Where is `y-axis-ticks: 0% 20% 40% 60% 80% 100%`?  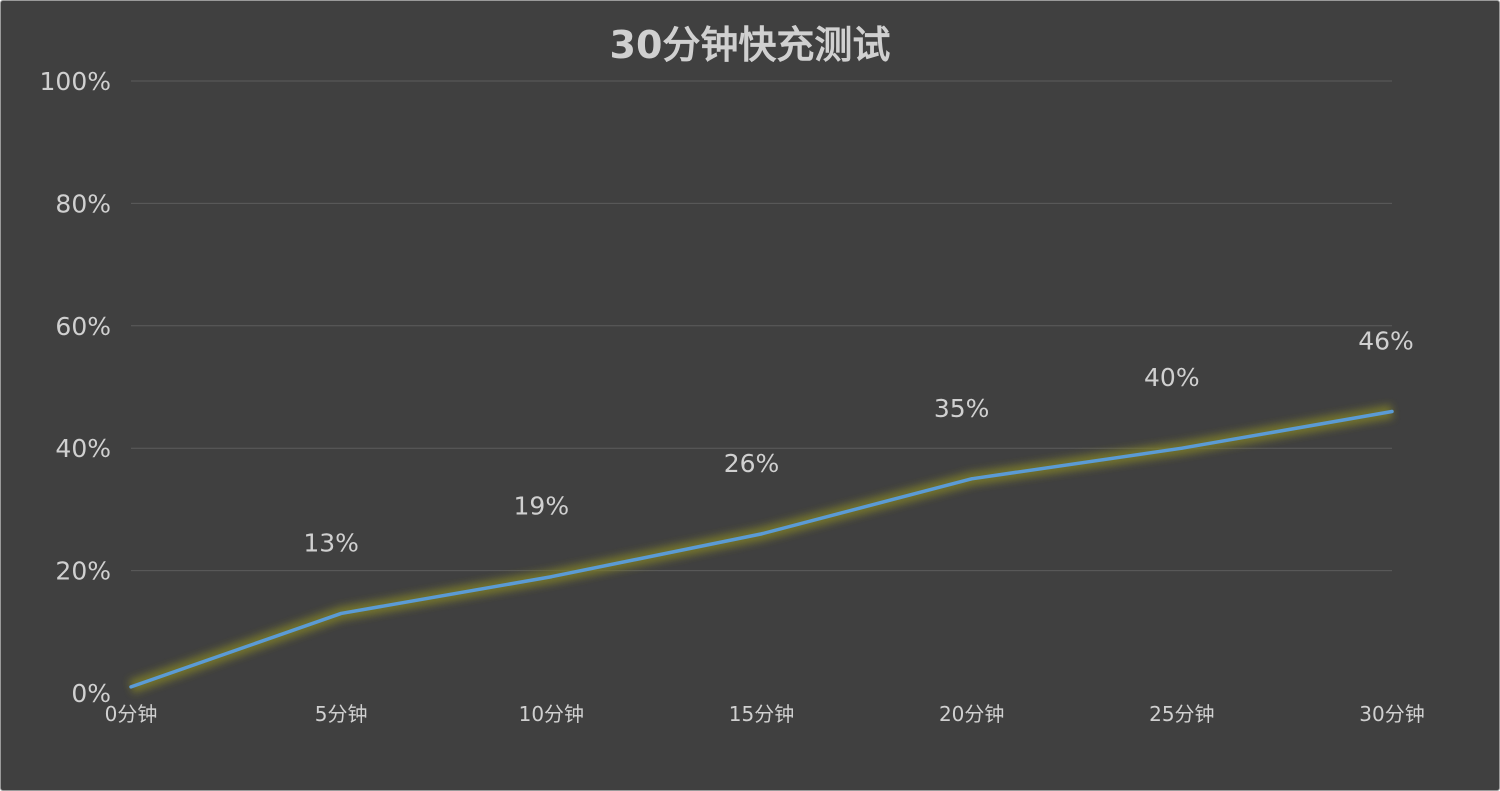 y-axis-ticks: 0% 20% 40% 60% 80% 100% is located at coordinates (75, 387).